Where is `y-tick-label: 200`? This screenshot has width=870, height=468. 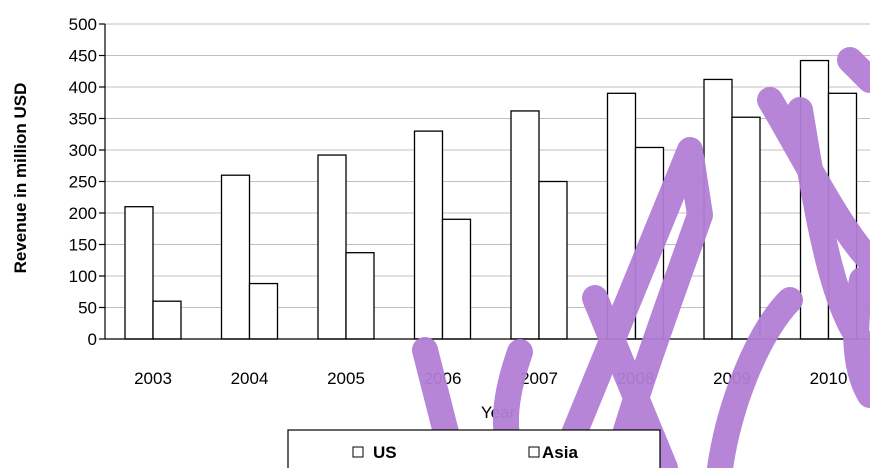
y-tick-label: 200 is located at coordinates (83, 213).